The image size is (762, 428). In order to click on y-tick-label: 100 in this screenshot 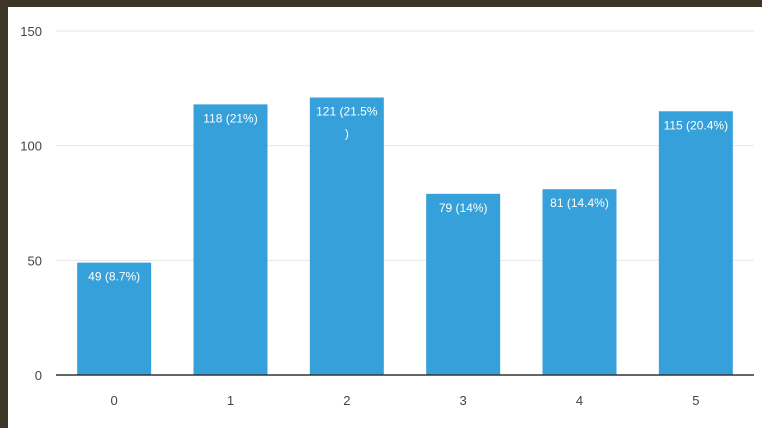, I will do `click(31, 146)`.